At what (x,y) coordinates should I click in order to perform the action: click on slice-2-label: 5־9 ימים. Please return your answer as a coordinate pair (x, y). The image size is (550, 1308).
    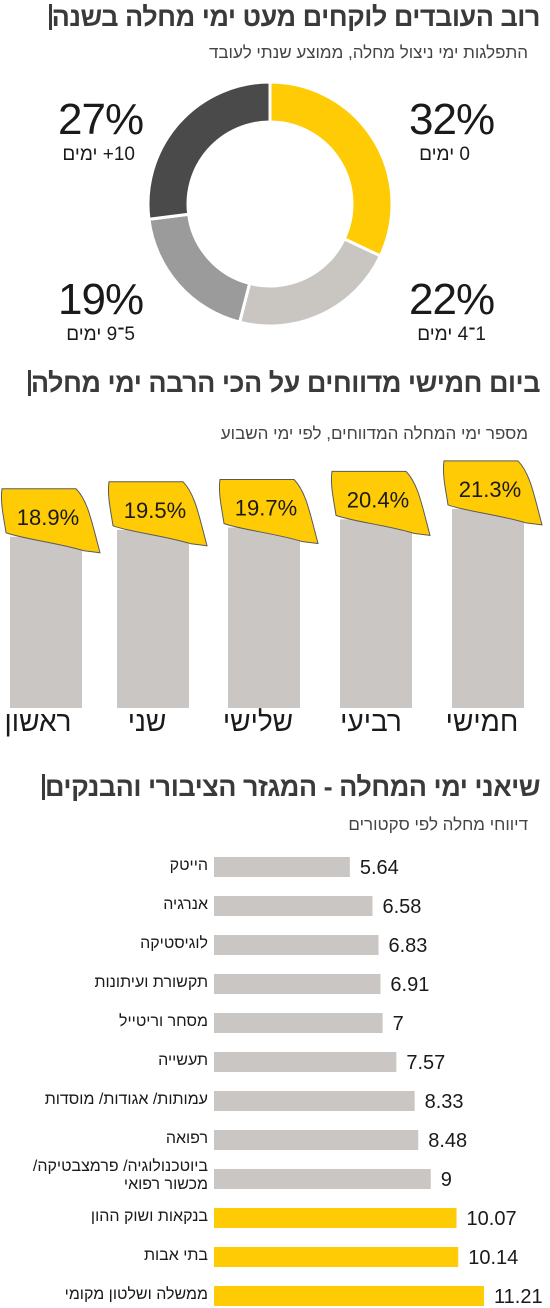
    Looking at the image, I should click on (100, 334).